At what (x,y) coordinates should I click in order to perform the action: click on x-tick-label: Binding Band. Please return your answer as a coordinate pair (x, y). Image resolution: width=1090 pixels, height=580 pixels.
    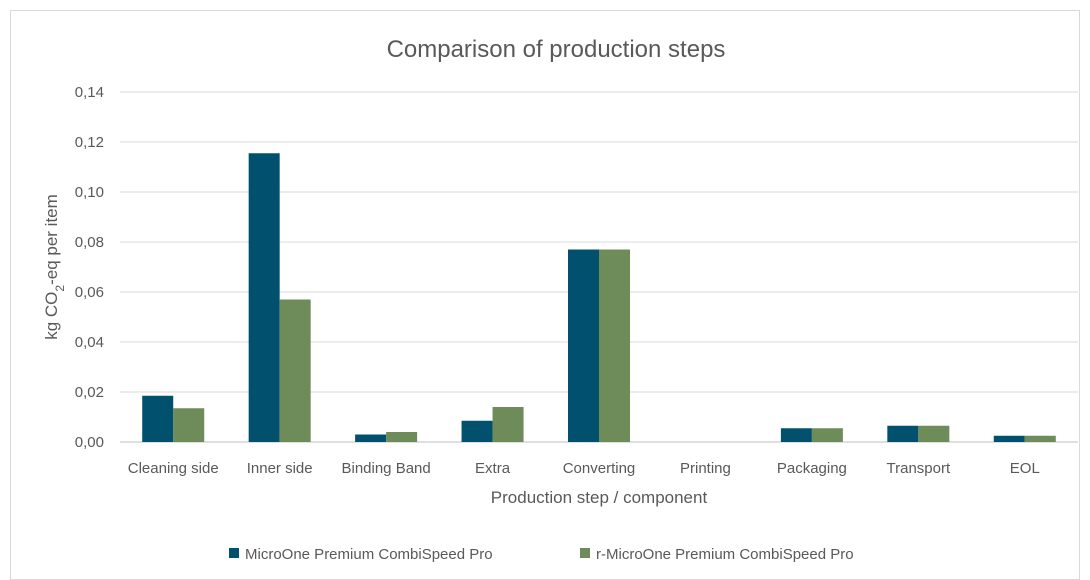
    Looking at the image, I should click on (385, 468).